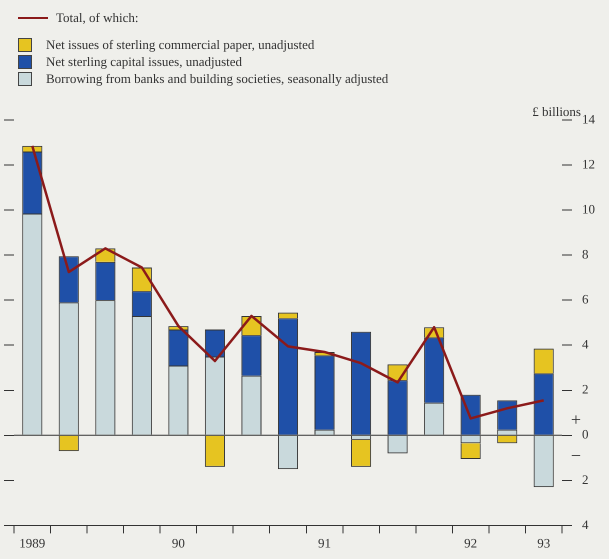 This screenshot has height=559, width=609. I want to click on y-tick-label: 12, so click(588, 164).